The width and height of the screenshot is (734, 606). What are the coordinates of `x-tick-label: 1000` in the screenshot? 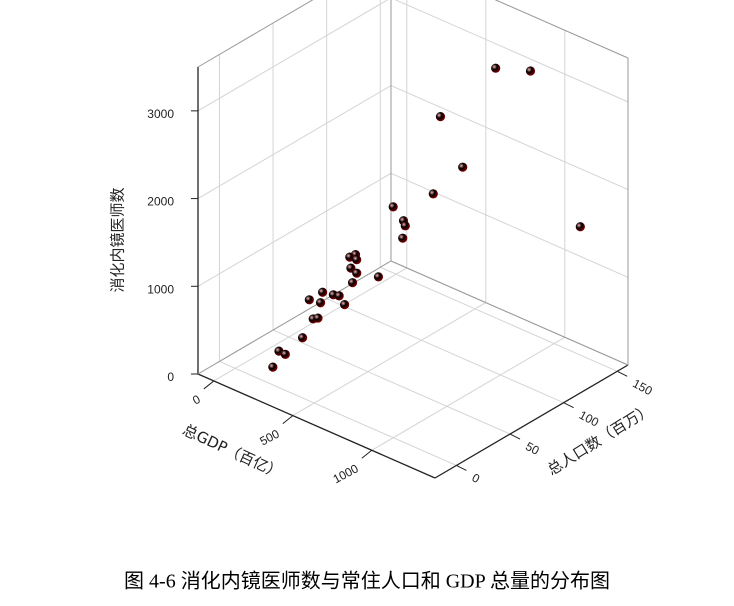 It's located at (346, 473).